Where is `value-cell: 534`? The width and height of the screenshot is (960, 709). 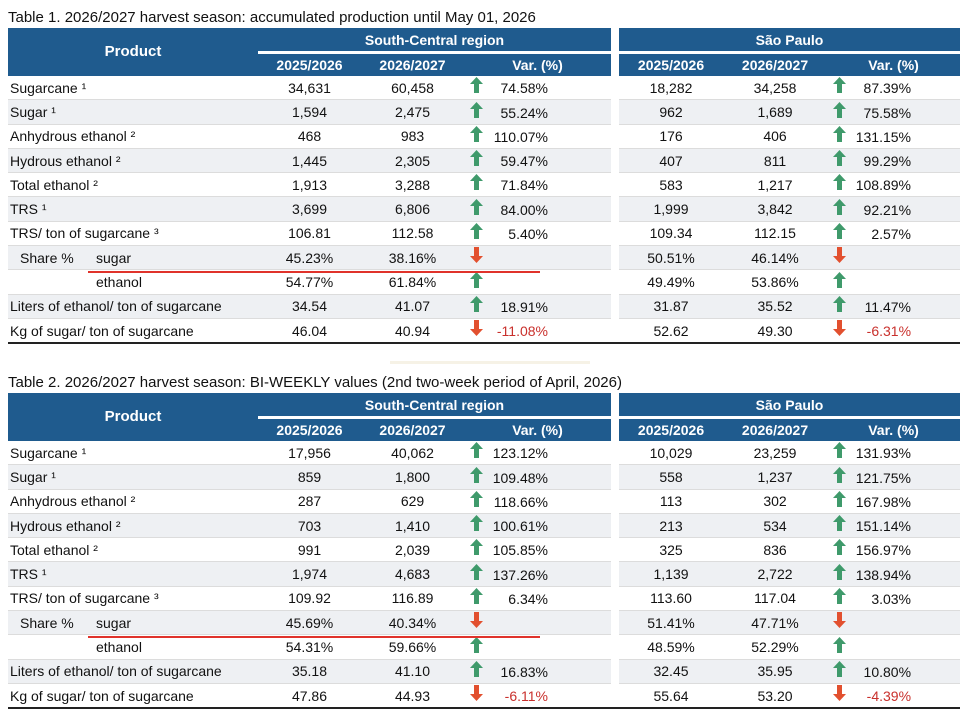
value-cell: 534 is located at coordinates (775, 526).